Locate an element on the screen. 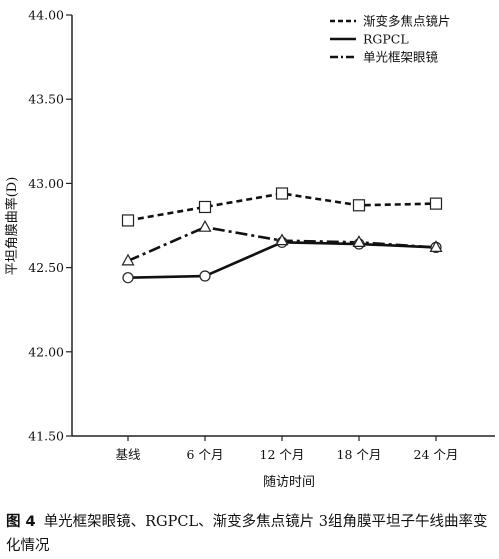  figure-label: 图 4 is located at coordinates (21, 522).